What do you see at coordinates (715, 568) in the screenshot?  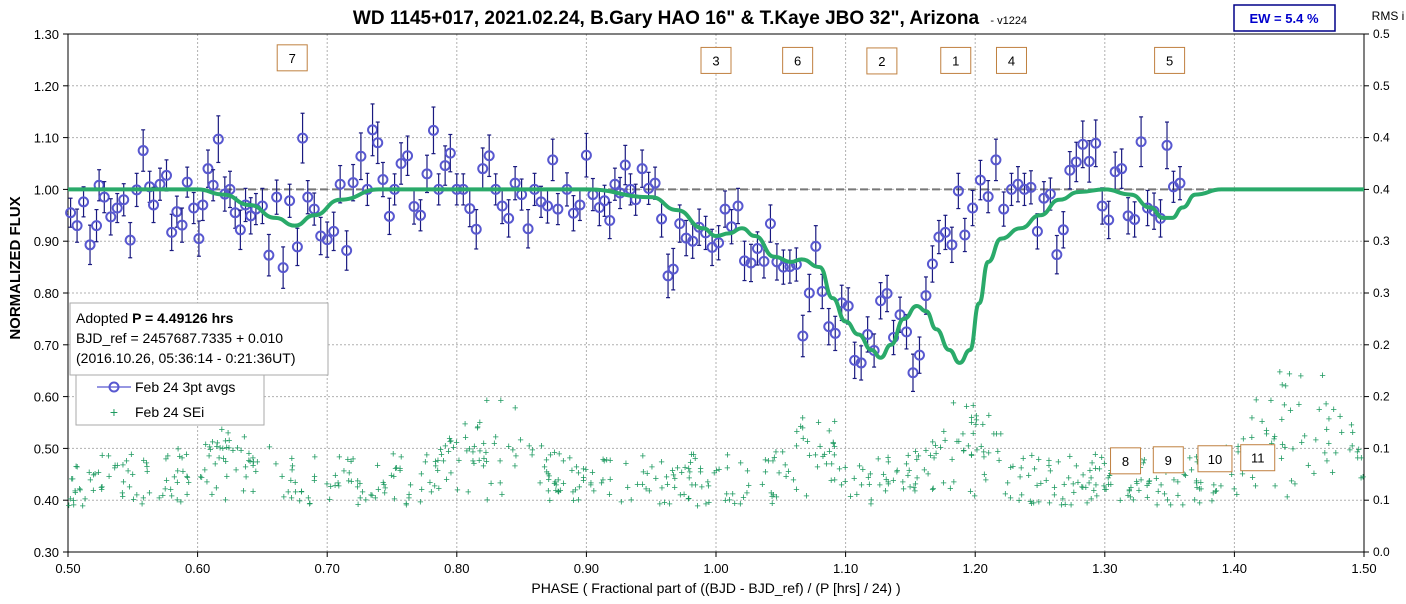 I see `x-tick-label: 1.00` at bounding box center [715, 568].